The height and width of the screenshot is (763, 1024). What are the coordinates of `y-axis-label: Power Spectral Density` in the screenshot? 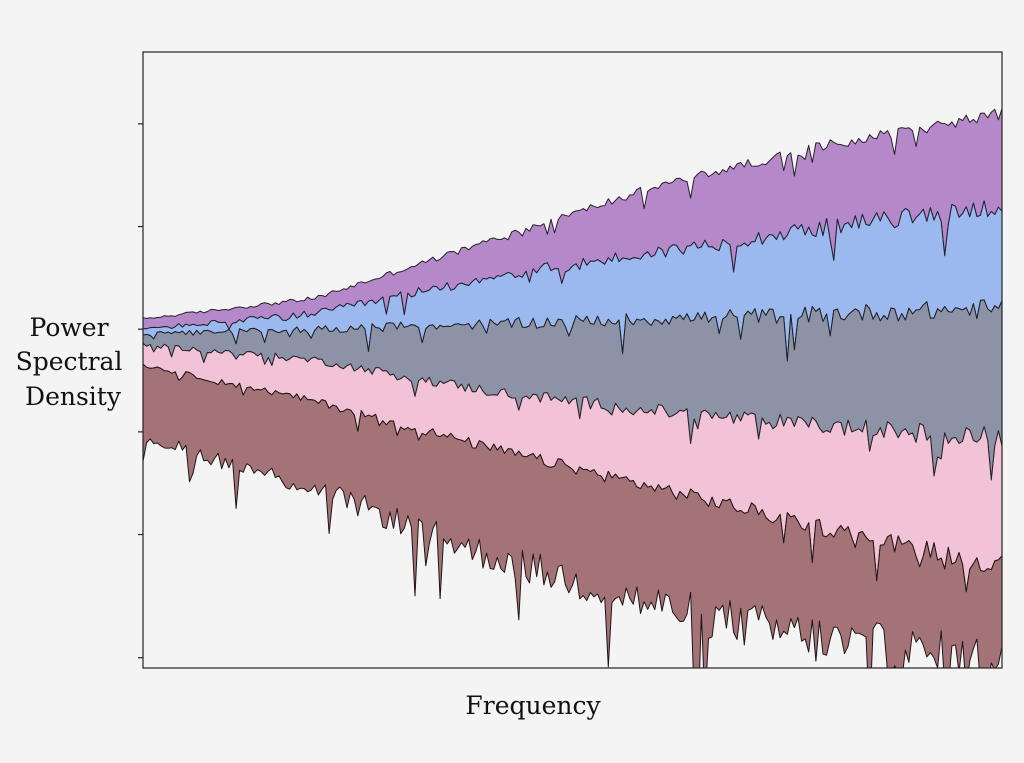 It's located at (73, 362).